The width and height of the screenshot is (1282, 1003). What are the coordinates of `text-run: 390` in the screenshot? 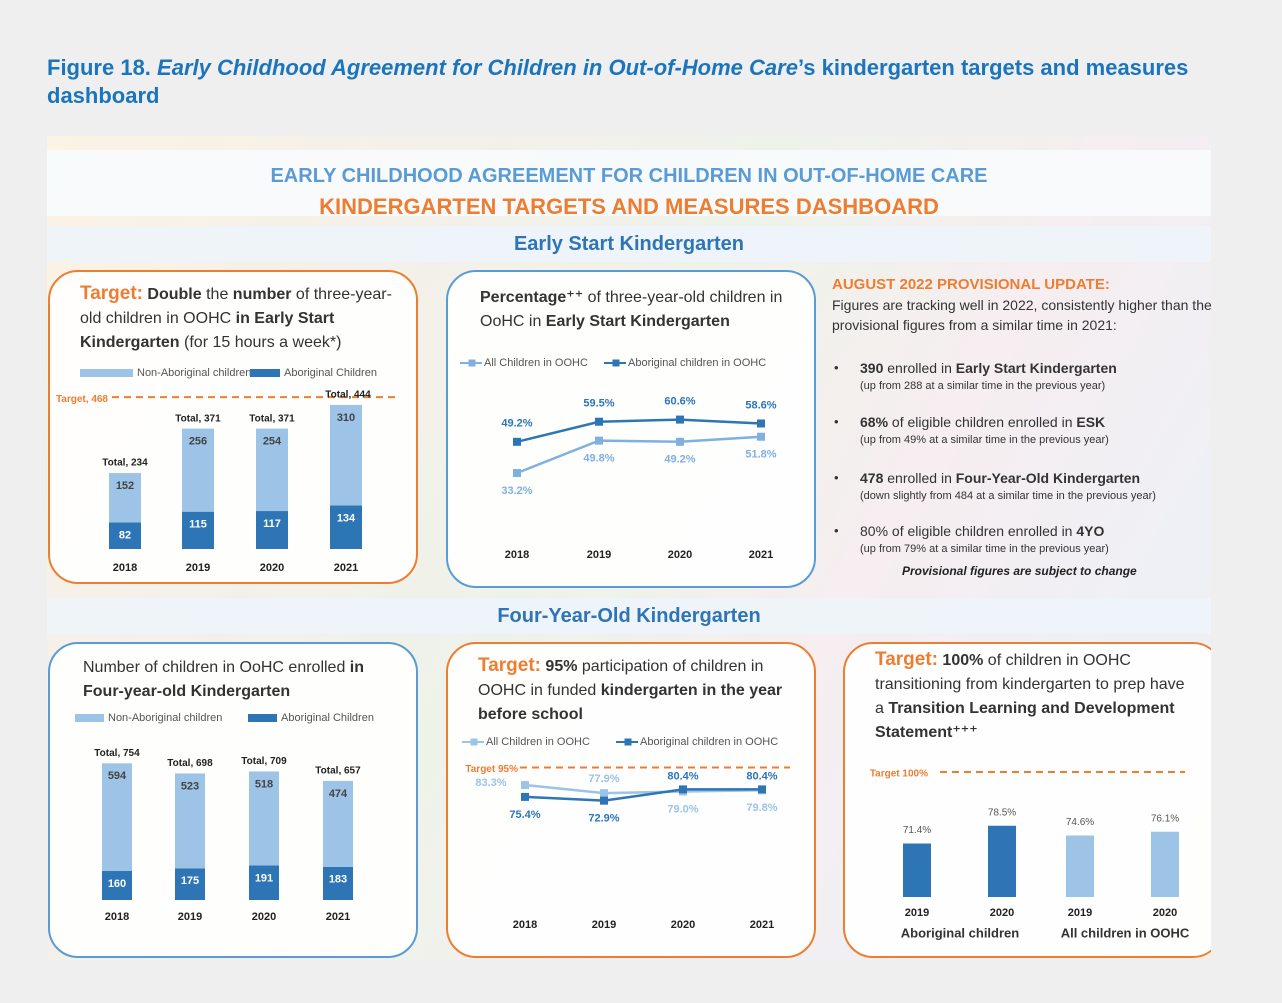 It's located at (872, 368).